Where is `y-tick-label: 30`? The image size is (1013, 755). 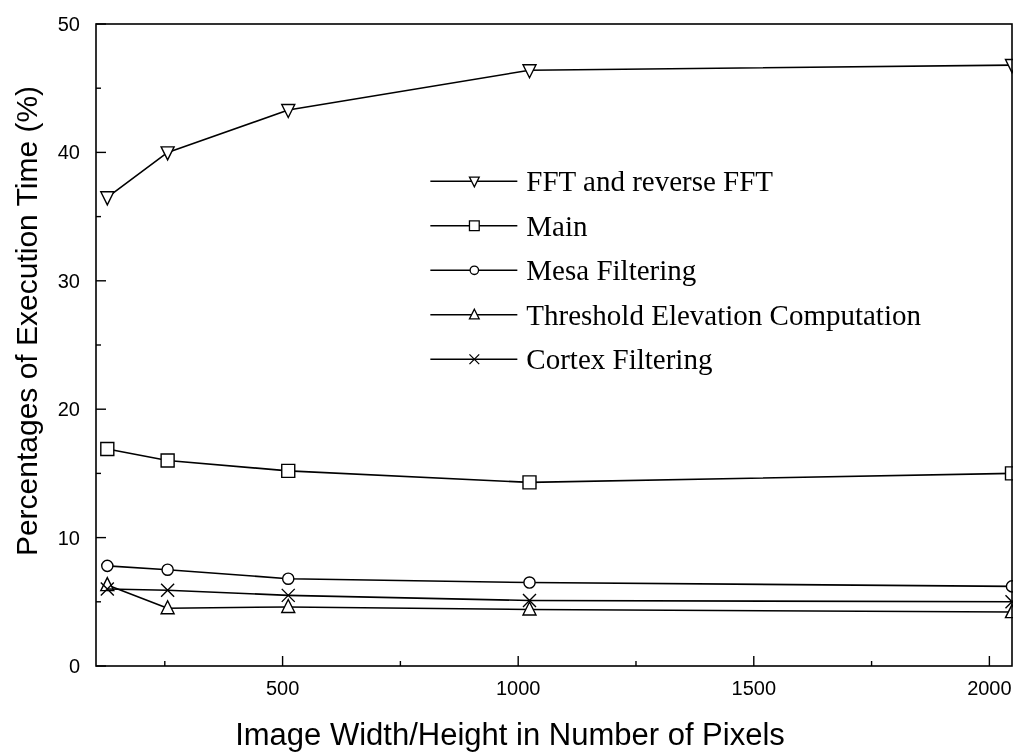 y-tick-label: 30 is located at coordinates (68, 280).